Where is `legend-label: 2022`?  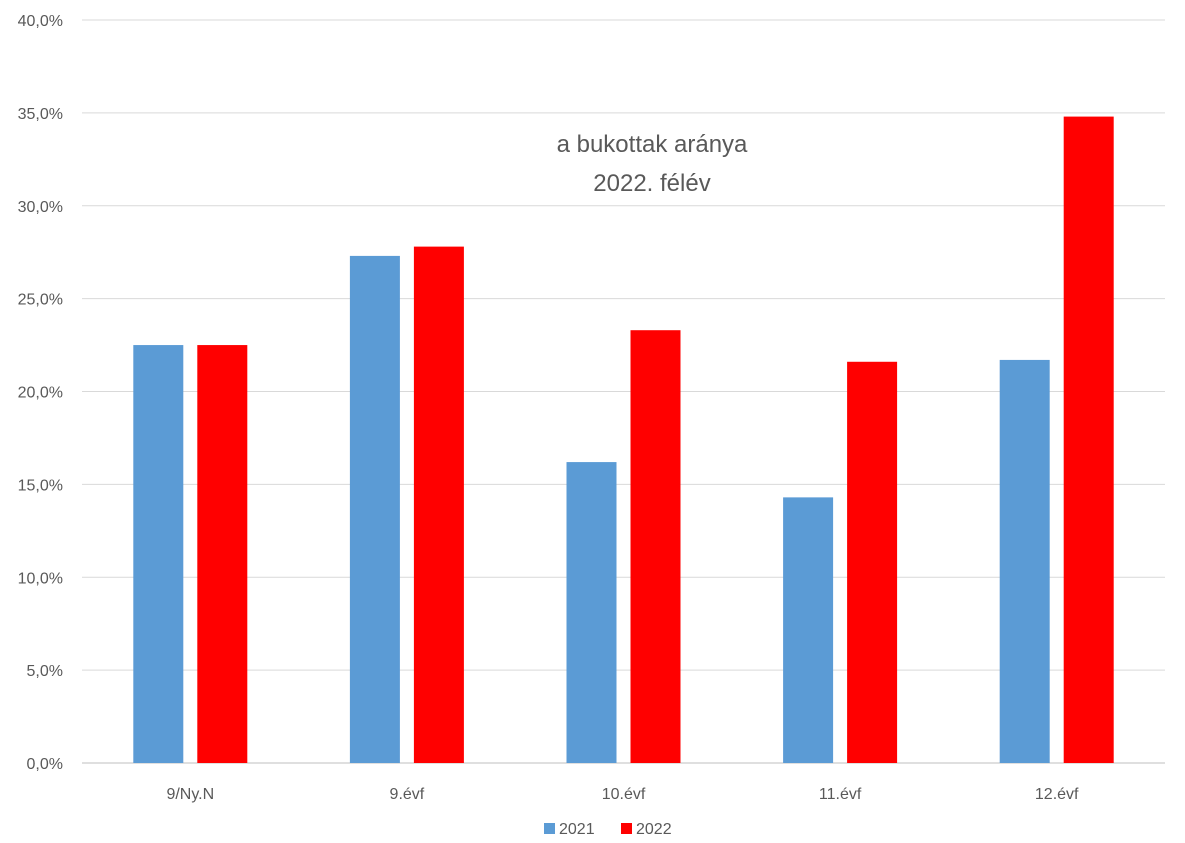
legend-label: 2022 is located at coordinates (654, 829).